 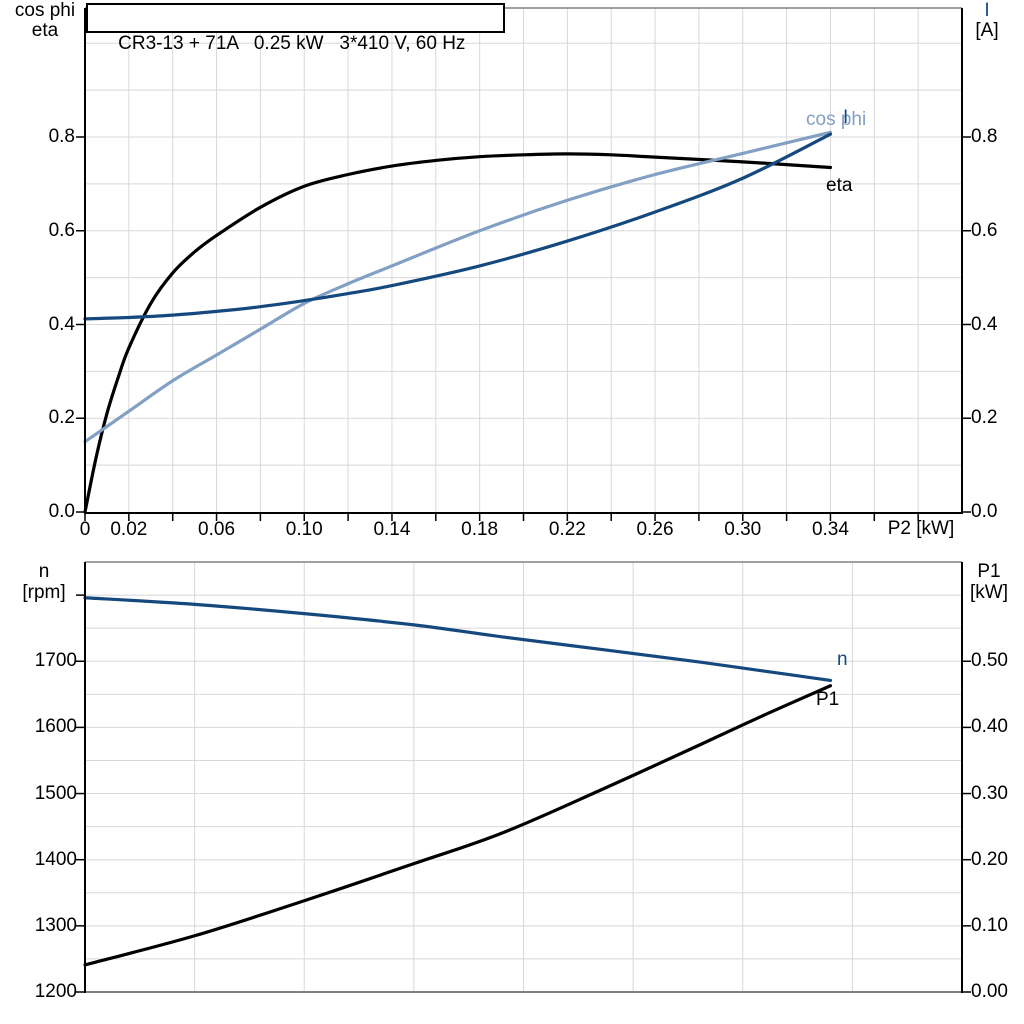 I want to click on bottom-left-axis-title-line2: [rpm], so click(x=44, y=592).